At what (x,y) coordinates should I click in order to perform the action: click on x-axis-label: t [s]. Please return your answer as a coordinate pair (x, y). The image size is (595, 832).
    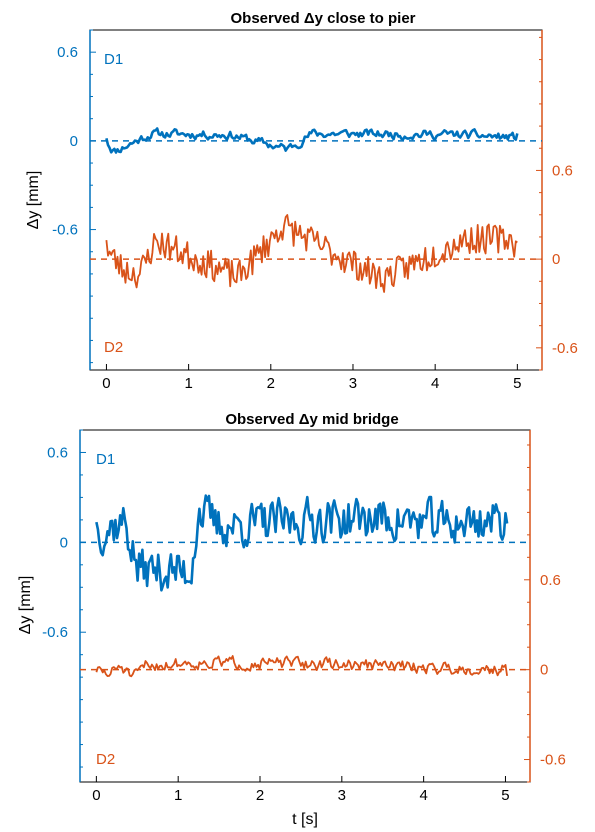
    Looking at the image, I should click on (305, 819).